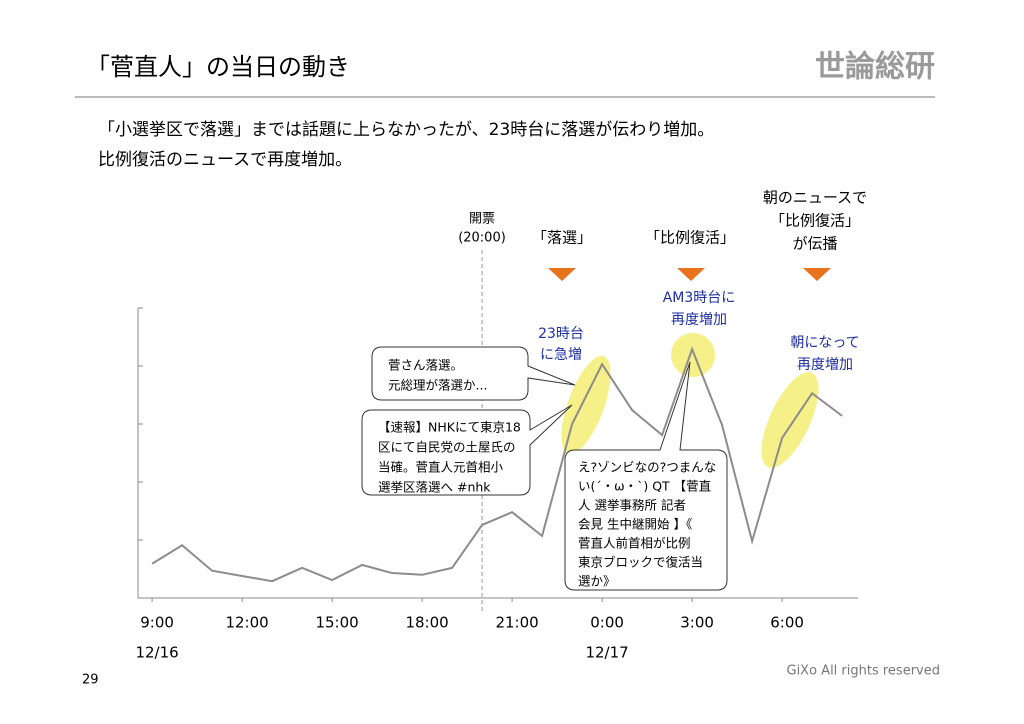 Image resolution: width=1024 pixels, height=724 pixels. Describe the element at coordinates (640, 562) in the screenshot. I see `bubble-text: 東京ブロックで復活当` at that location.